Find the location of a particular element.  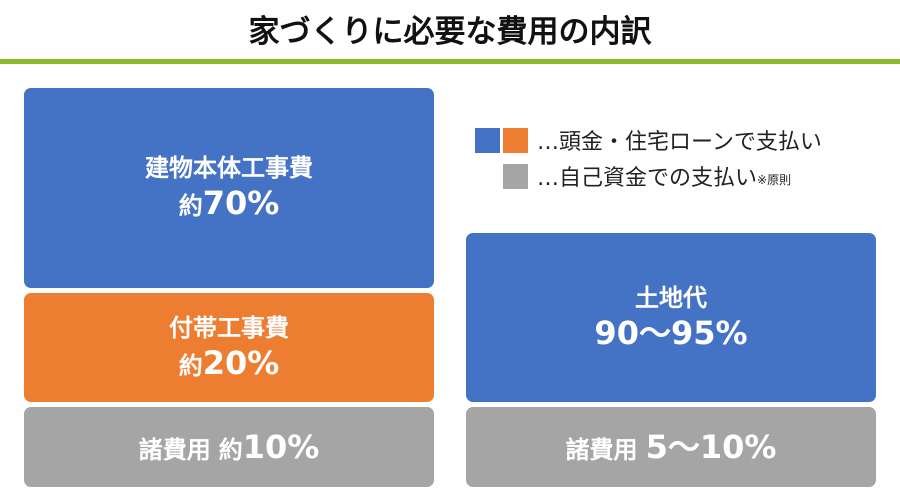

legend-swatch-gray is located at coordinates (515, 176).